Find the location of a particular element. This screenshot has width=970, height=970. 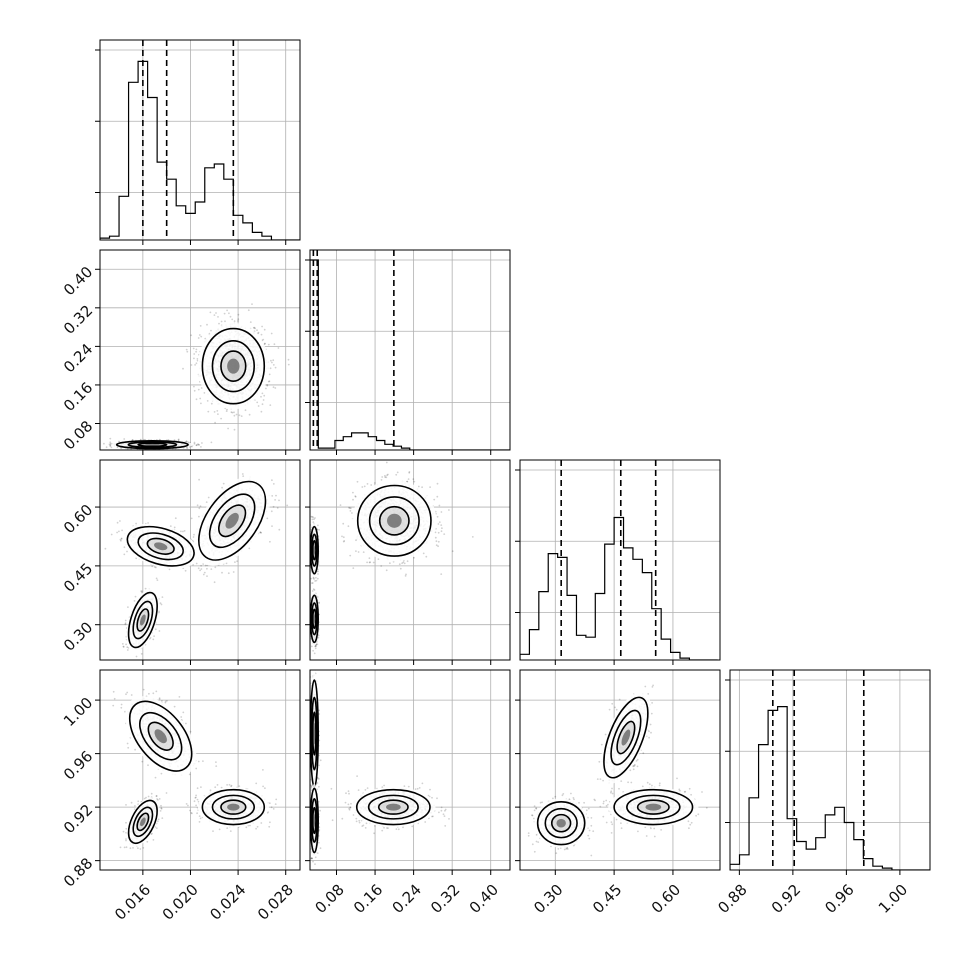

scatter-panel-0-2: 0.300.450.60 is located at coordinates (180, 560).